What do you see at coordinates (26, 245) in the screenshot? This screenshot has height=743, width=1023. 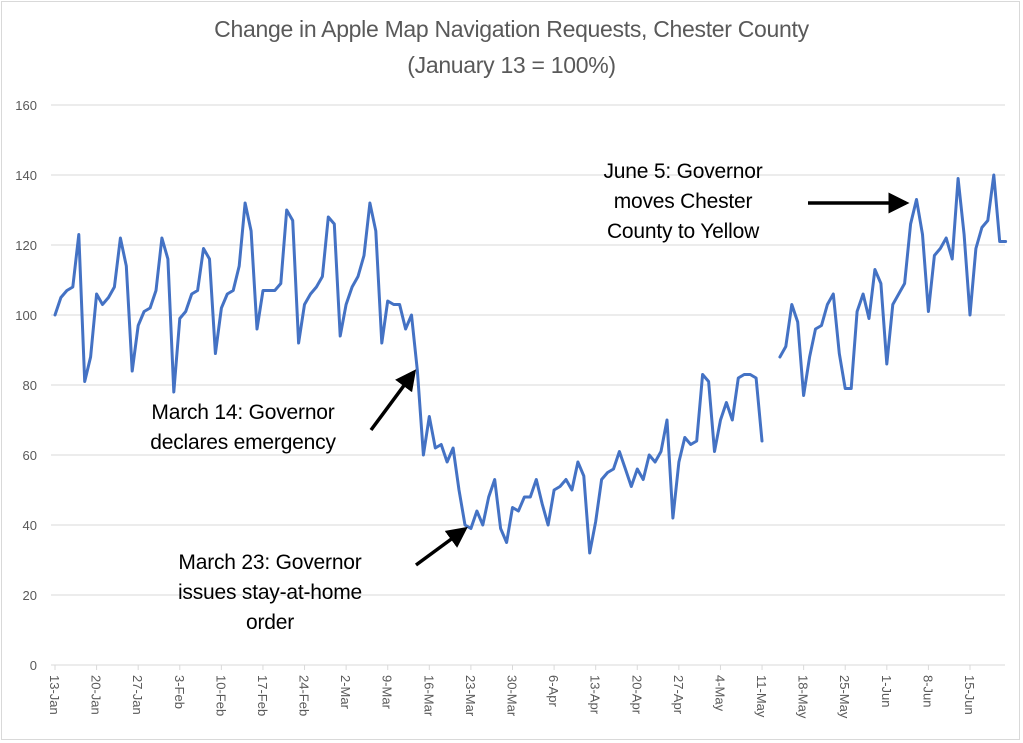 I see `y-tick-label: 120` at bounding box center [26, 245].